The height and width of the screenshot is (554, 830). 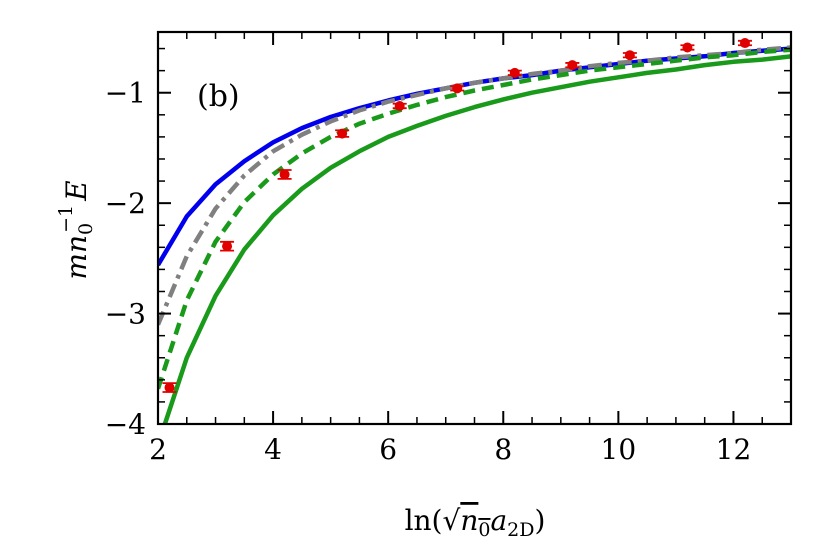 What do you see at coordinates (125, 424) in the screenshot?
I see `y-tick-label: −4` at bounding box center [125, 424].